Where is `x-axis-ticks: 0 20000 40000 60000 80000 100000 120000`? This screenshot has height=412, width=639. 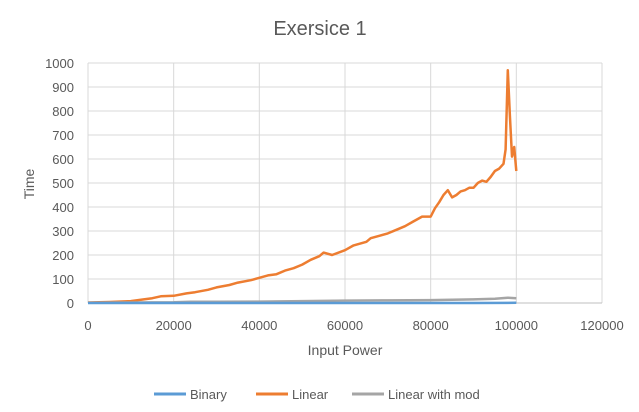 x-axis-ticks: 0 20000 40000 60000 80000 100000 120000 is located at coordinates (353, 325).